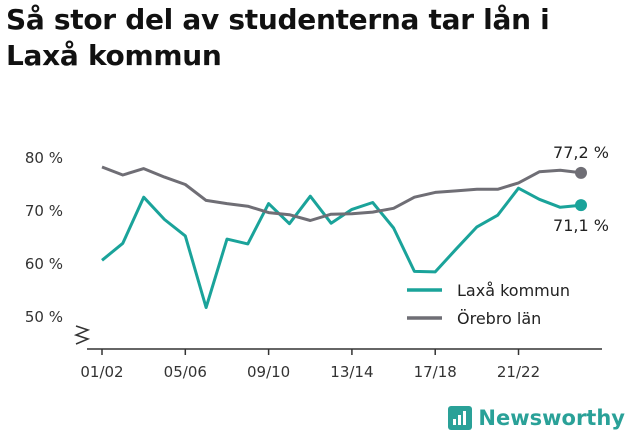  What do you see at coordinates (44, 317) in the screenshot?
I see `y-tick-label: 50 %` at bounding box center [44, 317].